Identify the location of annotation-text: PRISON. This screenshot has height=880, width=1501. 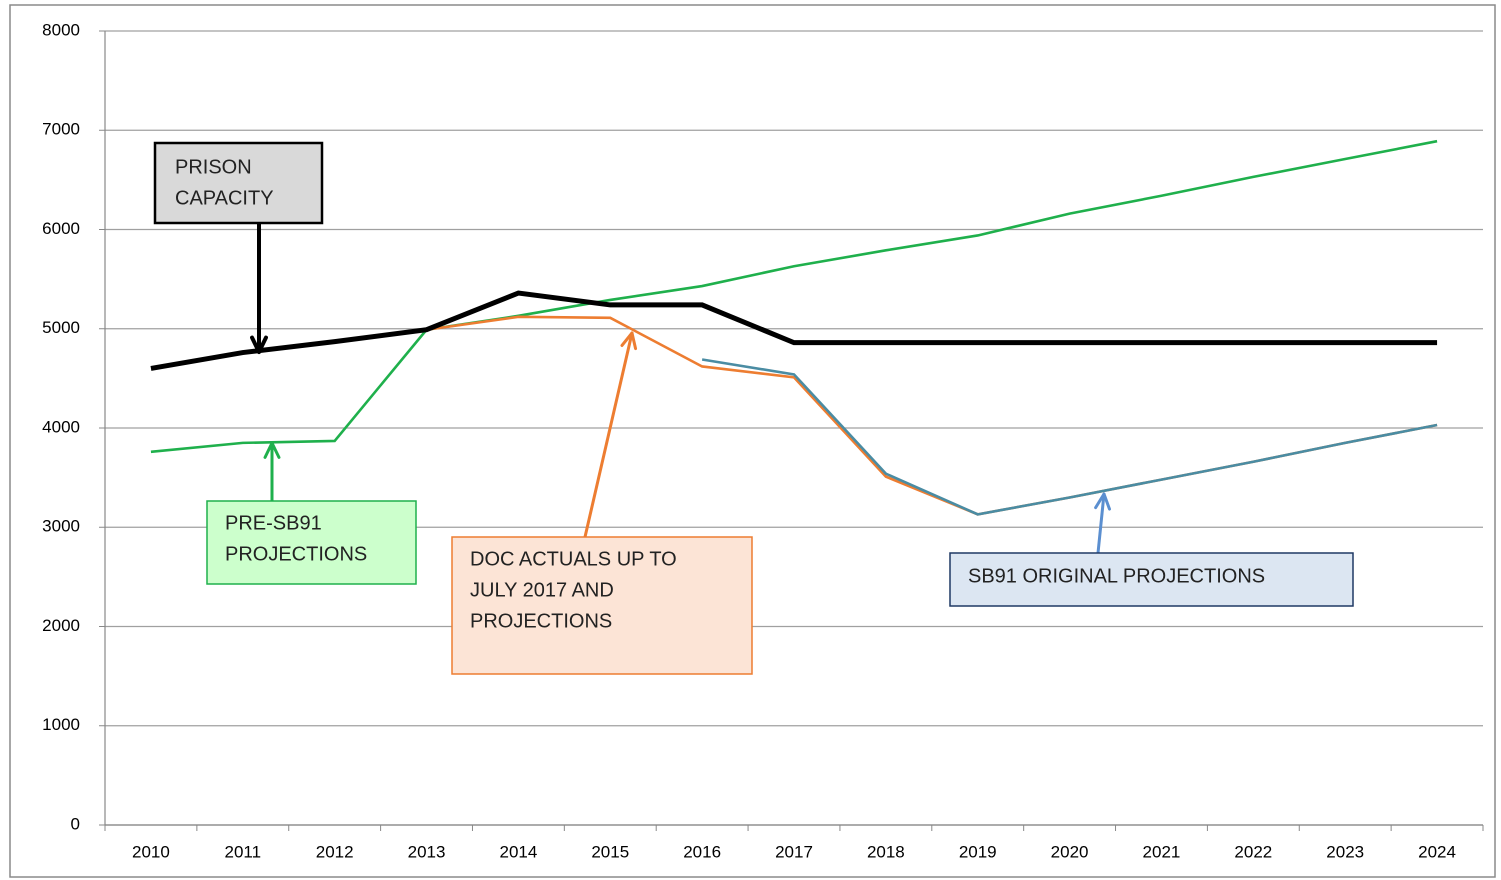
(213, 167).